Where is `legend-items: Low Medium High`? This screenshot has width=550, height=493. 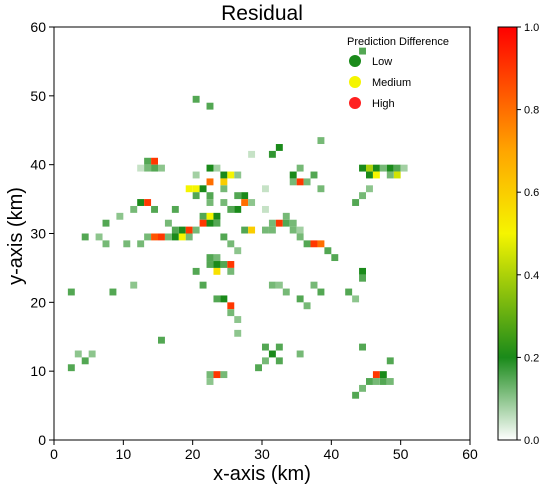 legend-items: Low Medium High is located at coordinates (380, 82).